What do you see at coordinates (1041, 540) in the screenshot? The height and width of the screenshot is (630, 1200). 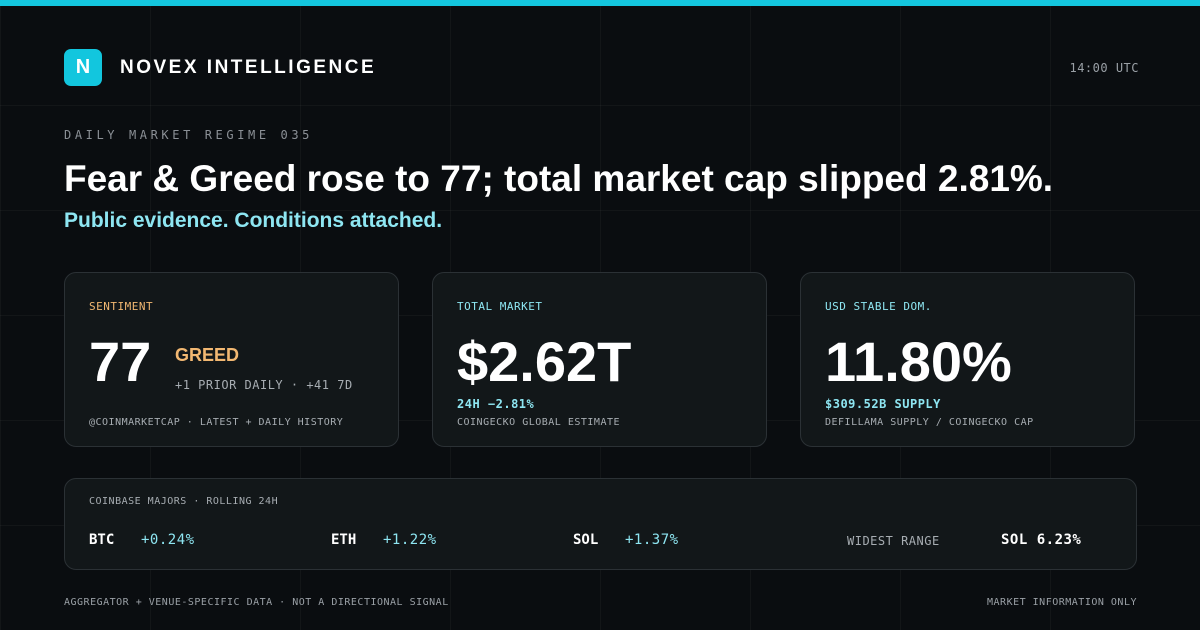 I see `widest-range-value: SOL 6.23%` at bounding box center [1041, 540].